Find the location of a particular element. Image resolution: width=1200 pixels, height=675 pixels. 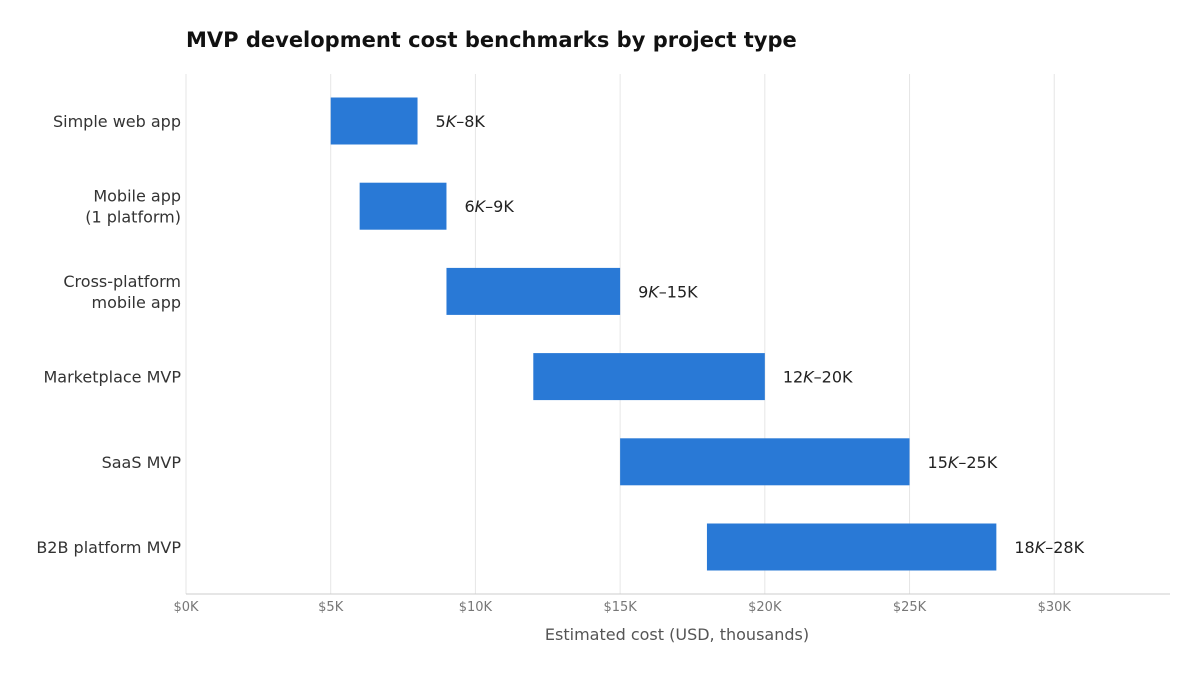

x-tick-label: $0K is located at coordinates (186, 607).